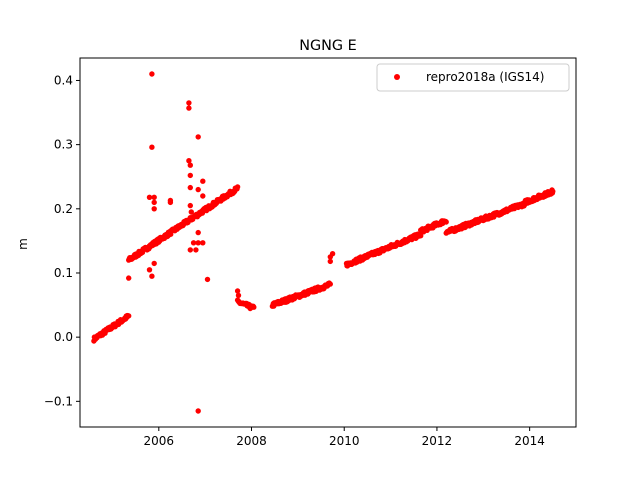 The image size is (640, 480). Describe the element at coordinates (159, 441) in the screenshot. I see `x-tick-label: 2006` at that location.